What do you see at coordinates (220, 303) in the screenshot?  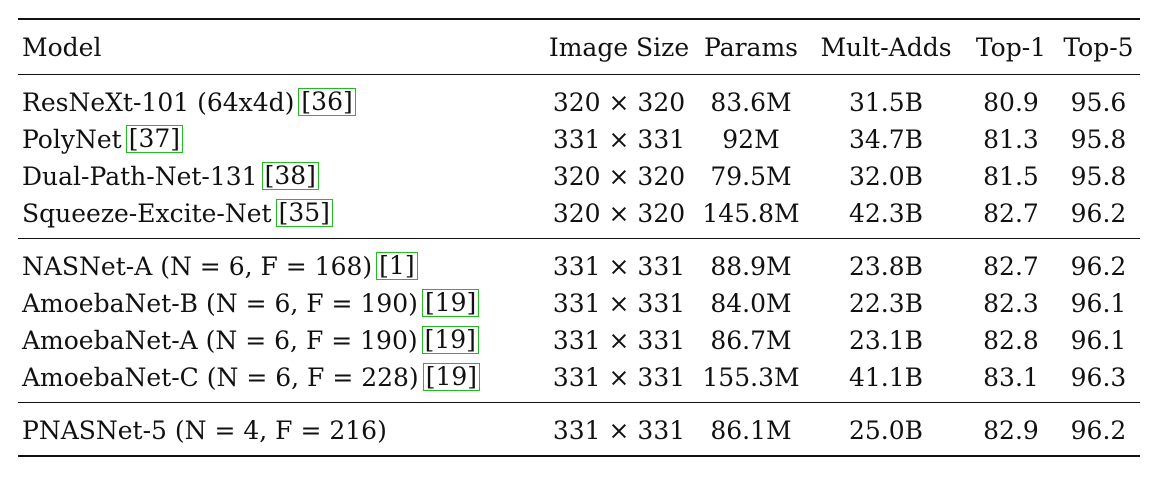 I see `model-name: AmoebaNet-B (N = 6, F = 190)` at bounding box center [220, 303].